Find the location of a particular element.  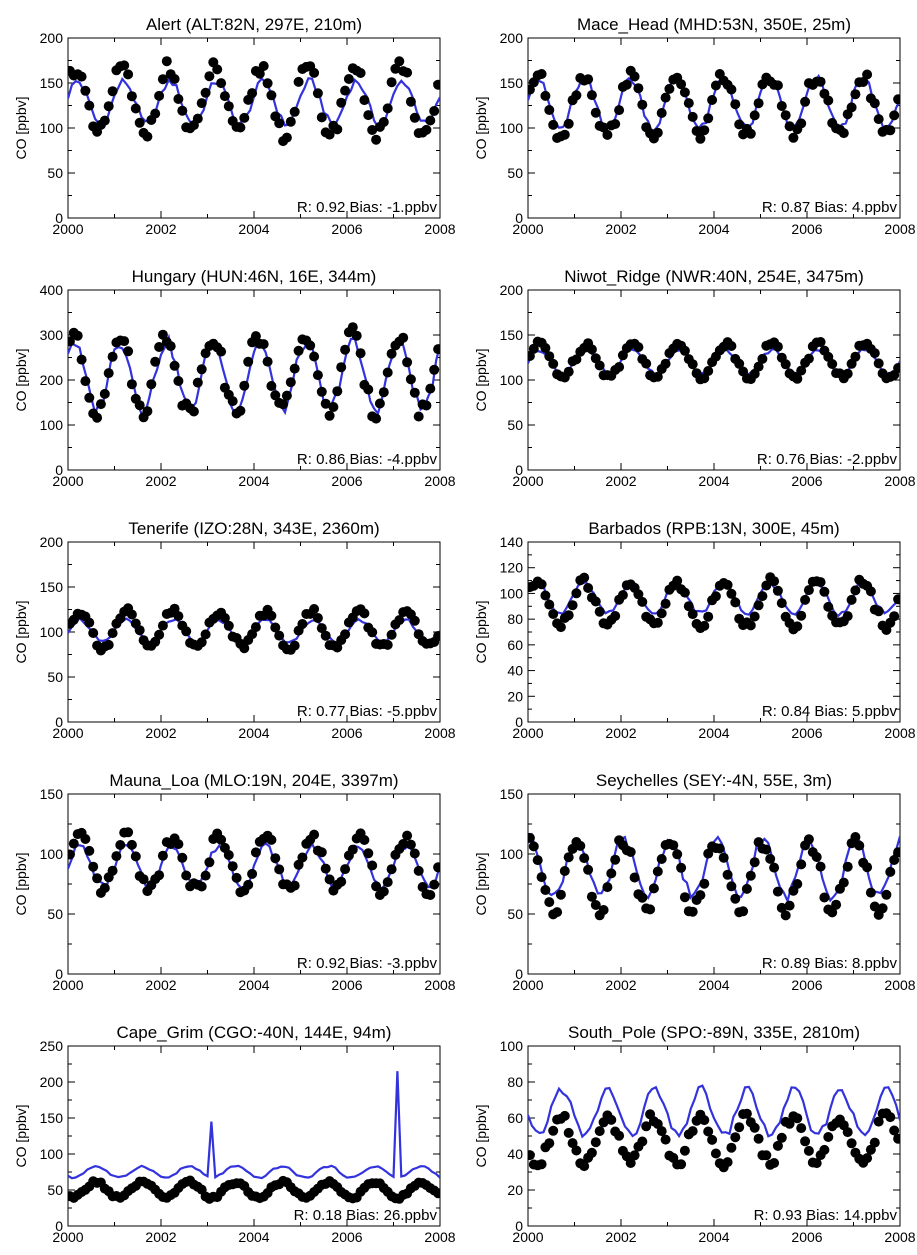

x-tick-label: 2000 is located at coordinates (527, 733).